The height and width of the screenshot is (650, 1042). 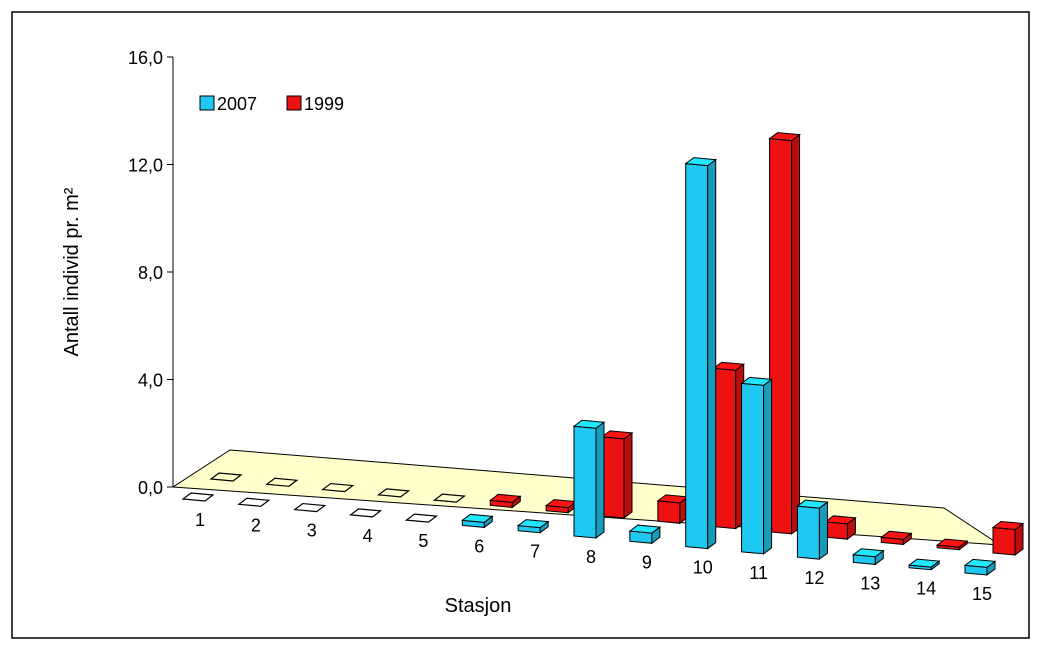 I want to click on legend-label-1999: 1999, so click(x=324, y=104).